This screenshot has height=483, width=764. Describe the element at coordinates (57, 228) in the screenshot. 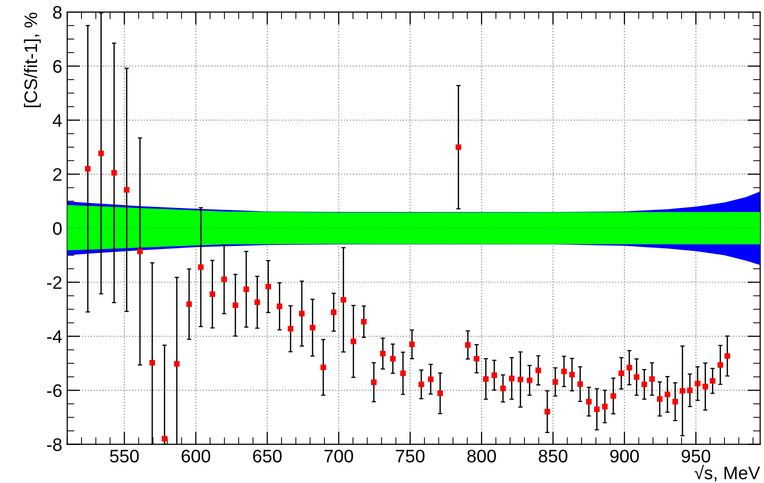

I see `y-tick-label: 0` at that location.